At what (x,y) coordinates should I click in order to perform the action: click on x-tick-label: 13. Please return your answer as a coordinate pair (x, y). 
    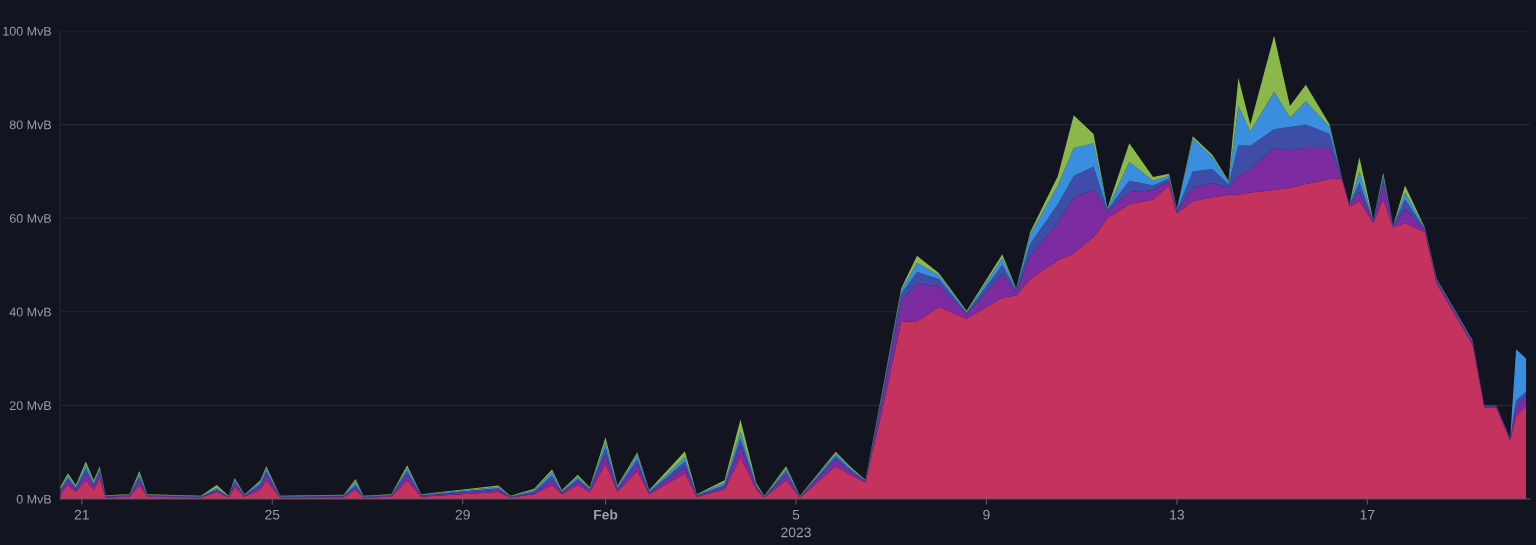
    Looking at the image, I should click on (1177, 514).